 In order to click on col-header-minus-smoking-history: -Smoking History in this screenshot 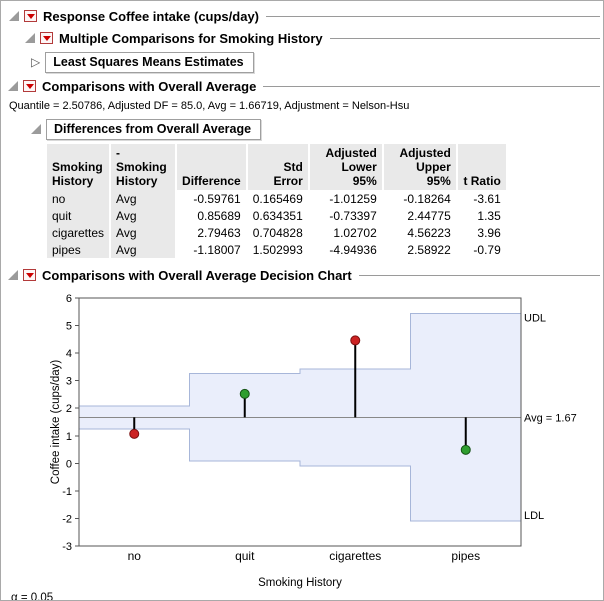, I will do `click(143, 167)`.